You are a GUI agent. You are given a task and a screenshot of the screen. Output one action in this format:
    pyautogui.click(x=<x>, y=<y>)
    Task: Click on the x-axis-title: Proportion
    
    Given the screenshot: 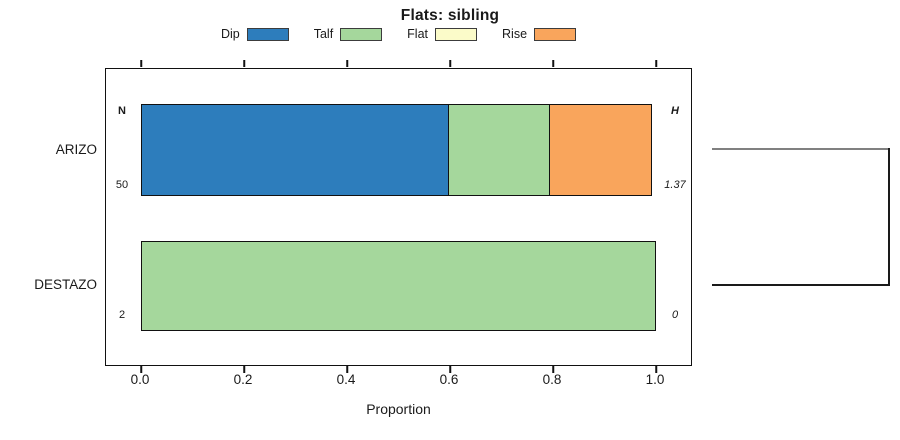 What is the action you would take?
    pyautogui.click(x=398, y=409)
    